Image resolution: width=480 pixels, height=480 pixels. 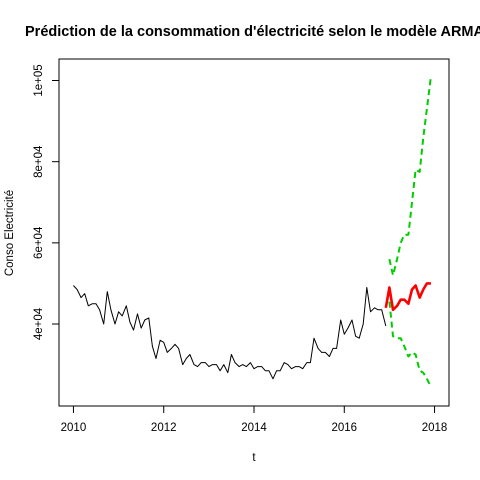 I want to click on series-line-upper, so click(x=410, y=176).